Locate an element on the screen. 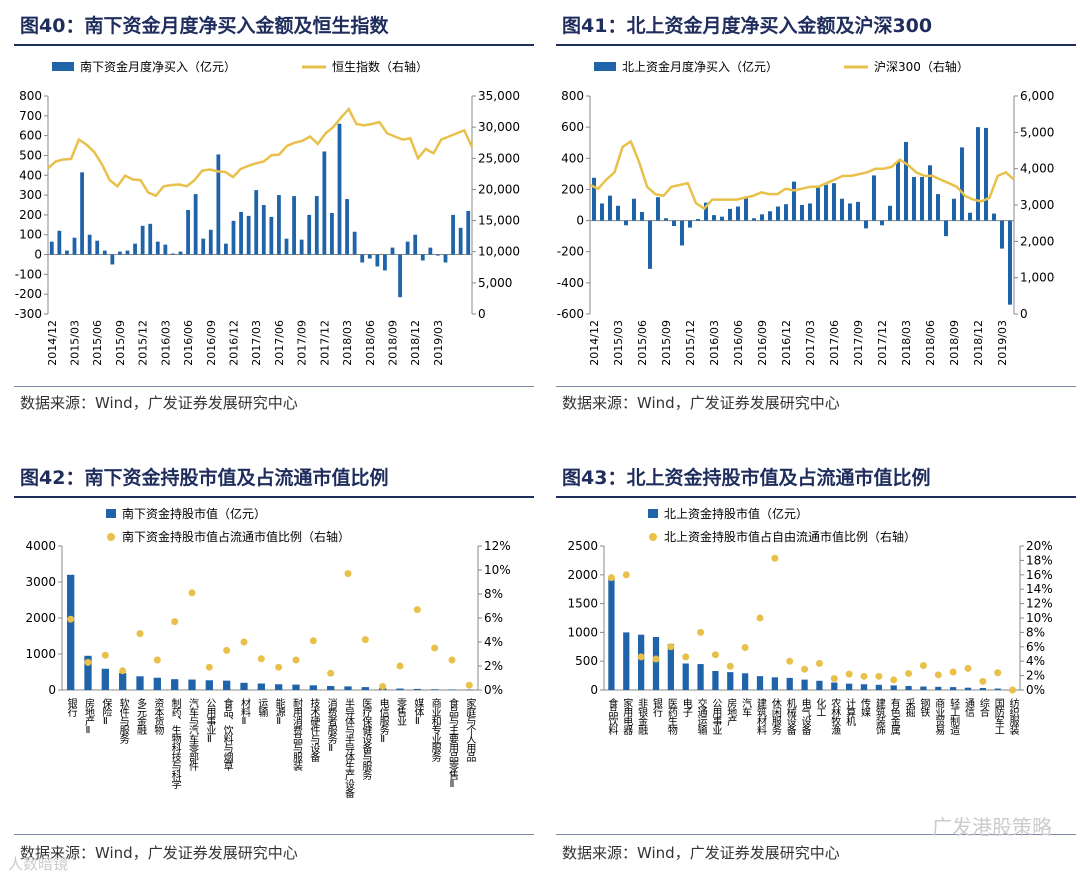 Image resolution: width=1080 pixels, height=880 pixels. fig40-legend-line-label: 恒生指数（右轴） is located at coordinates (380, 66).